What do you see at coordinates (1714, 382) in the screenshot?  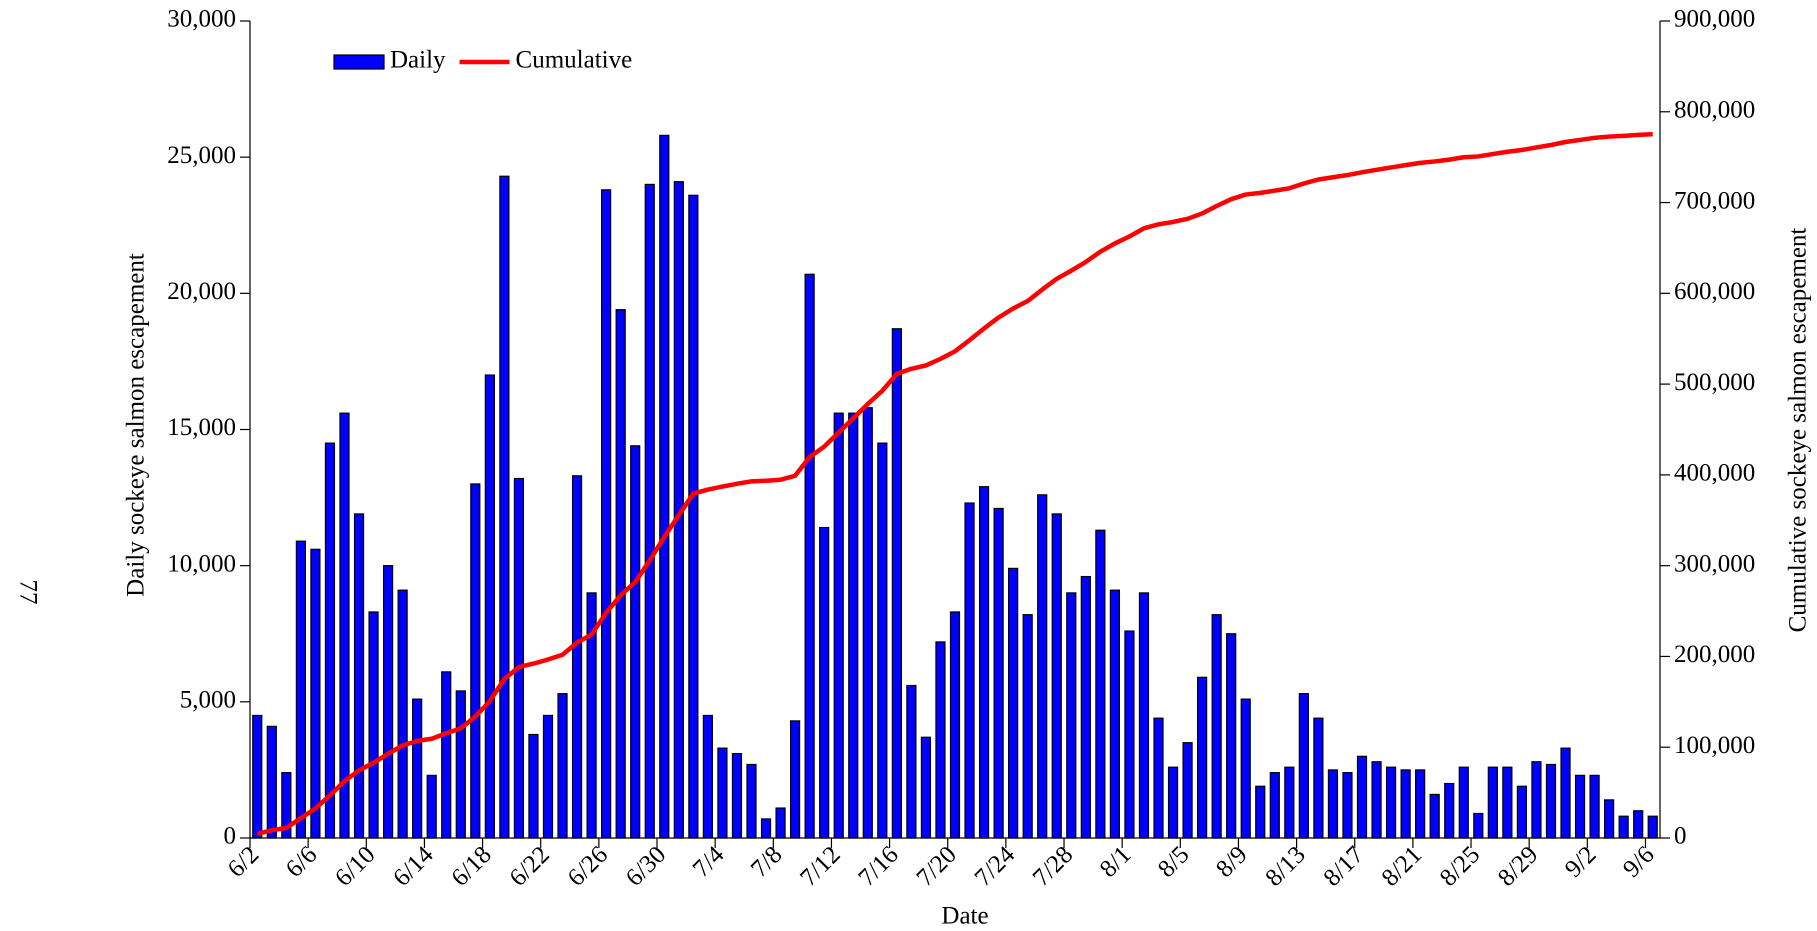 I see `y2ticks-label: 500,000` at bounding box center [1714, 382].